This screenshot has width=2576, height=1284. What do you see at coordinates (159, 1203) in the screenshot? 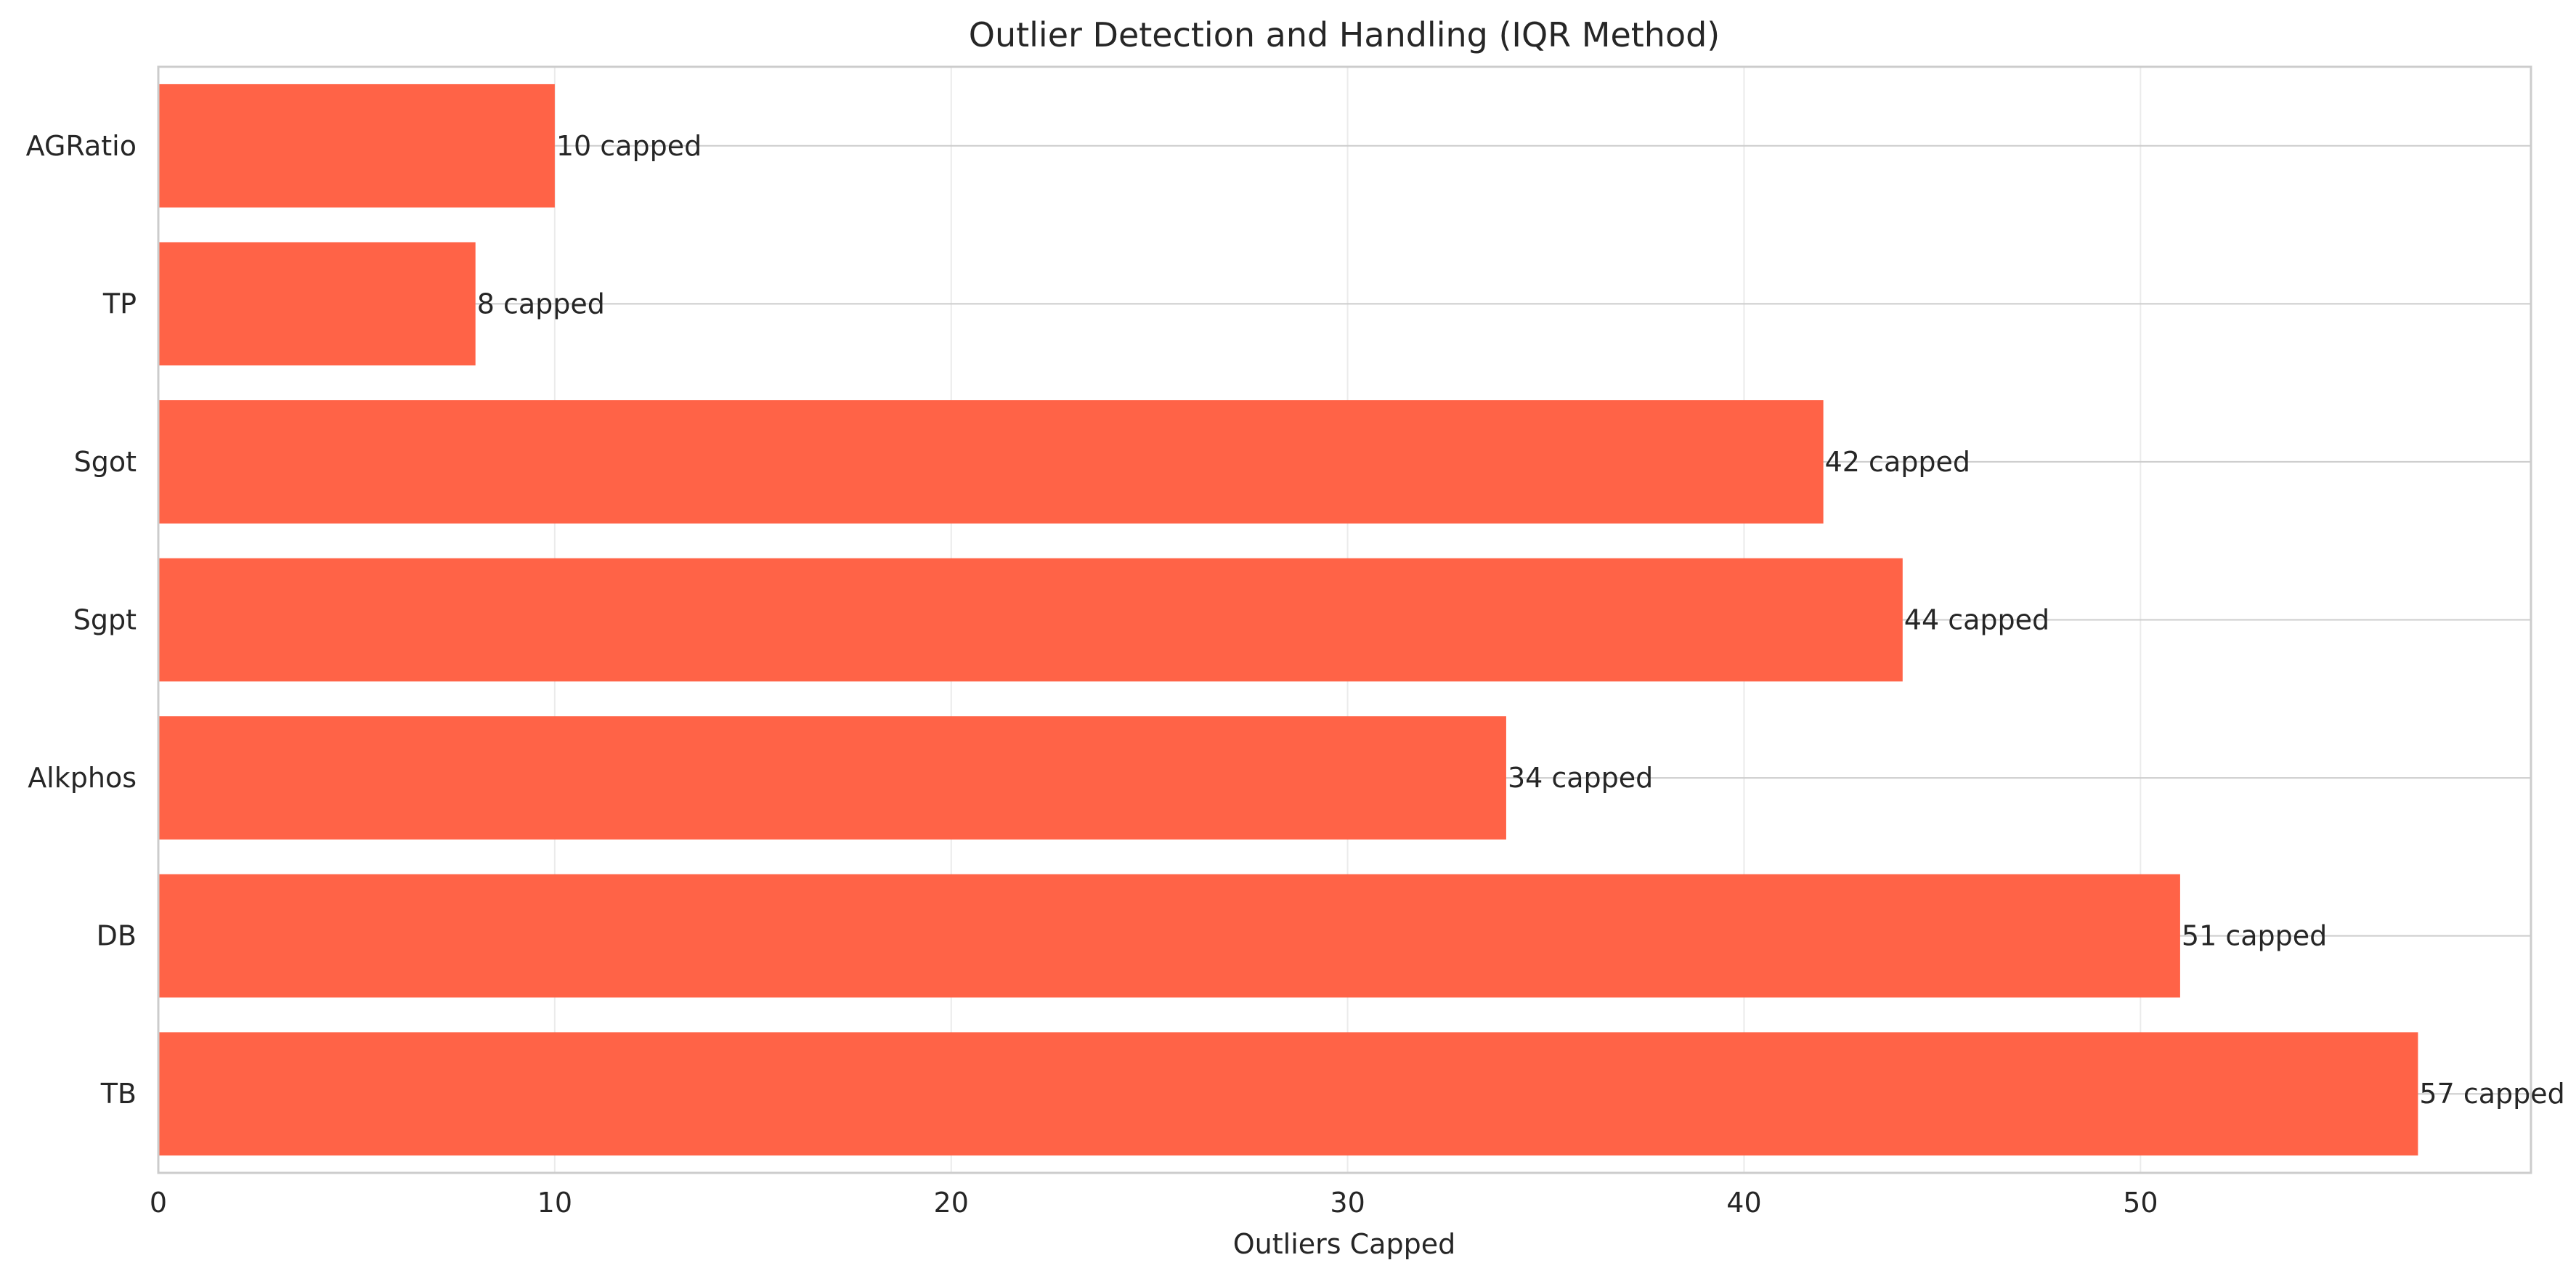
I see `x-tick-label: 0` at bounding box center [159, 1203].